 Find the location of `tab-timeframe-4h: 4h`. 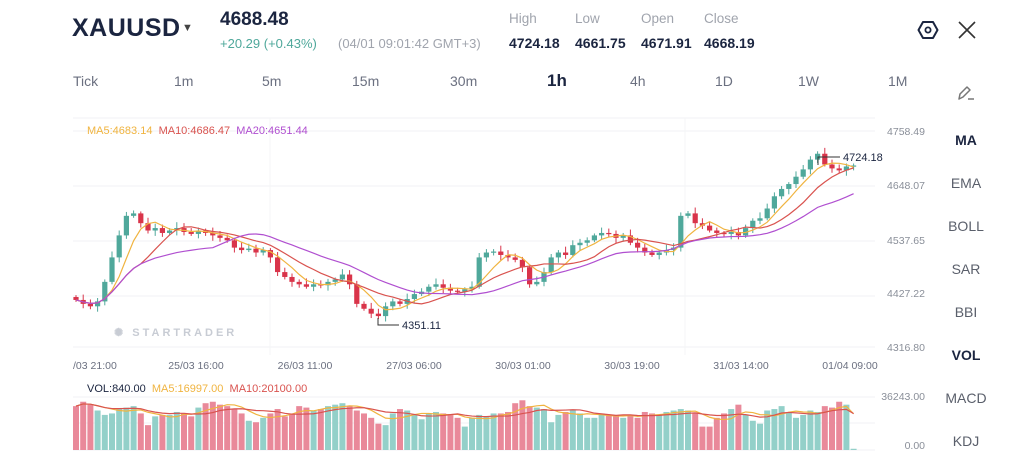

tab-timeframe-4h: 4h is located at coordinates (638, 81).